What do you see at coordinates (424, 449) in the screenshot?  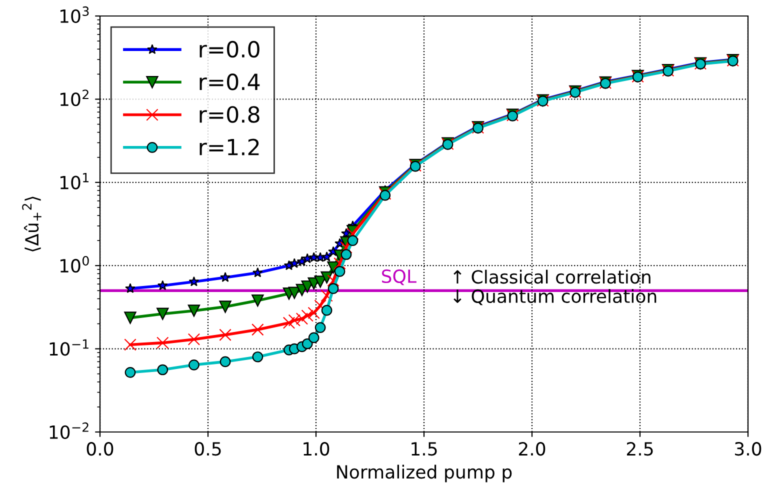 I see `x-tick-label: 1.5` at bounding box center [424, 449].